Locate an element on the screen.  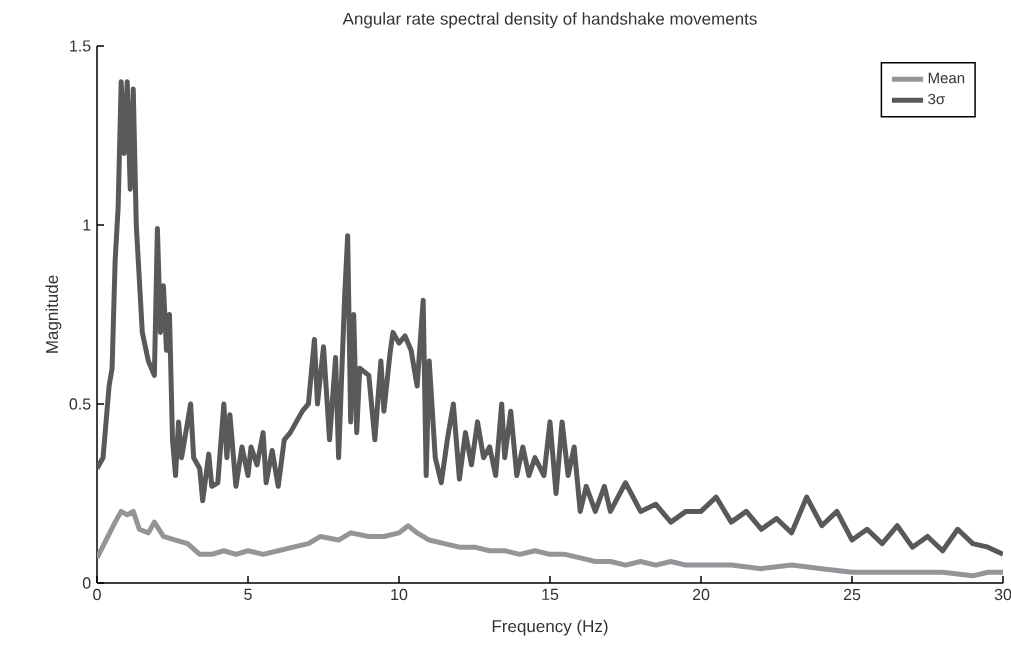
x-tick-label: 20 is located at coordinates (701, 594).